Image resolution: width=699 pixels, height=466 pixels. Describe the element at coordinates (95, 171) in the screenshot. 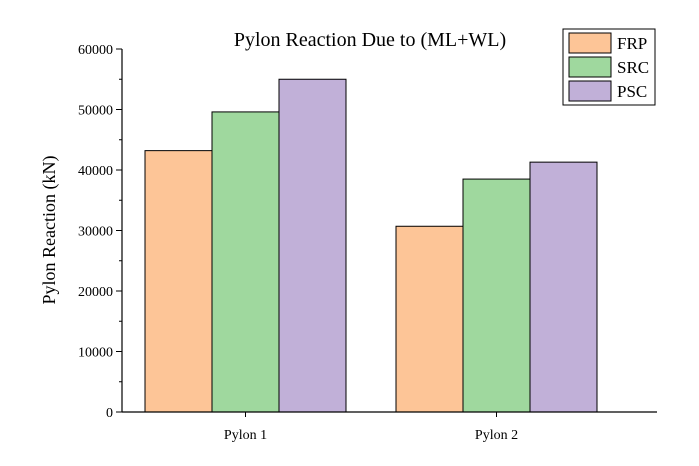

I see `y-tick-label: 40000` at that location.